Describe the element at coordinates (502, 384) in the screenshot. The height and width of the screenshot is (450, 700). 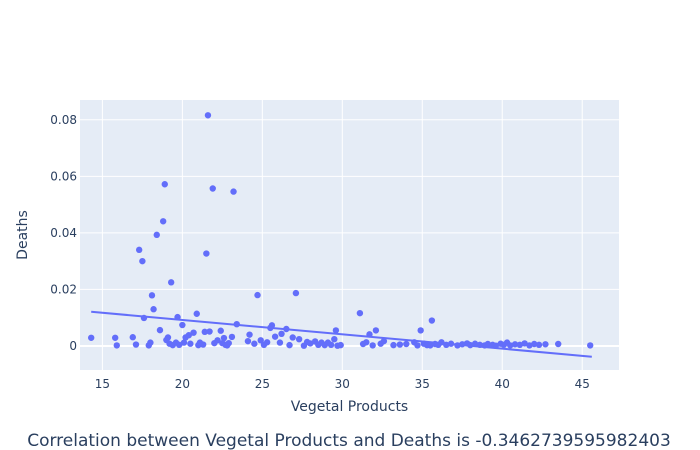
I see `x-tick-label: 40` at that location.